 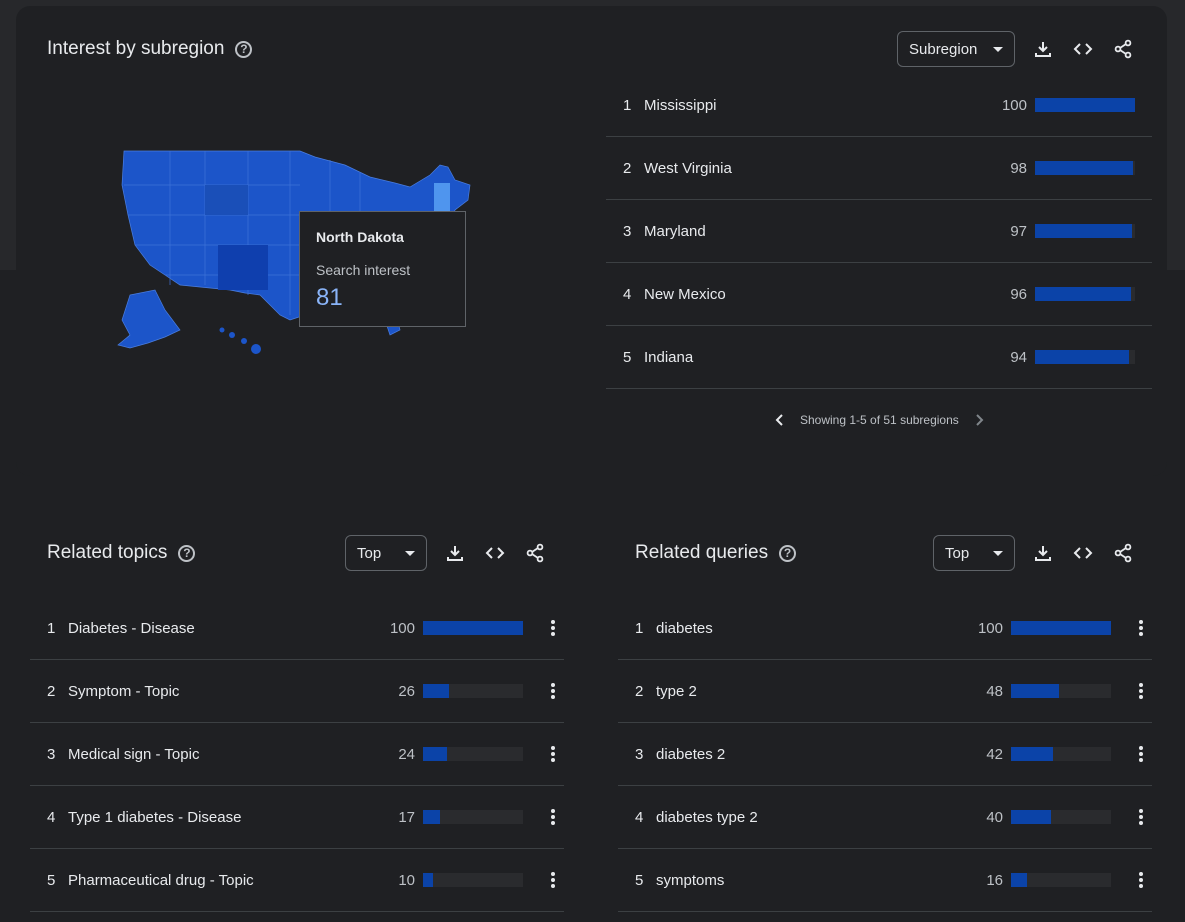 What do you see at coordinates (382, 269) in the screenshot?
I see `map-tooltip: North Dakota Search interest 81` at bounding box center [382, 269].